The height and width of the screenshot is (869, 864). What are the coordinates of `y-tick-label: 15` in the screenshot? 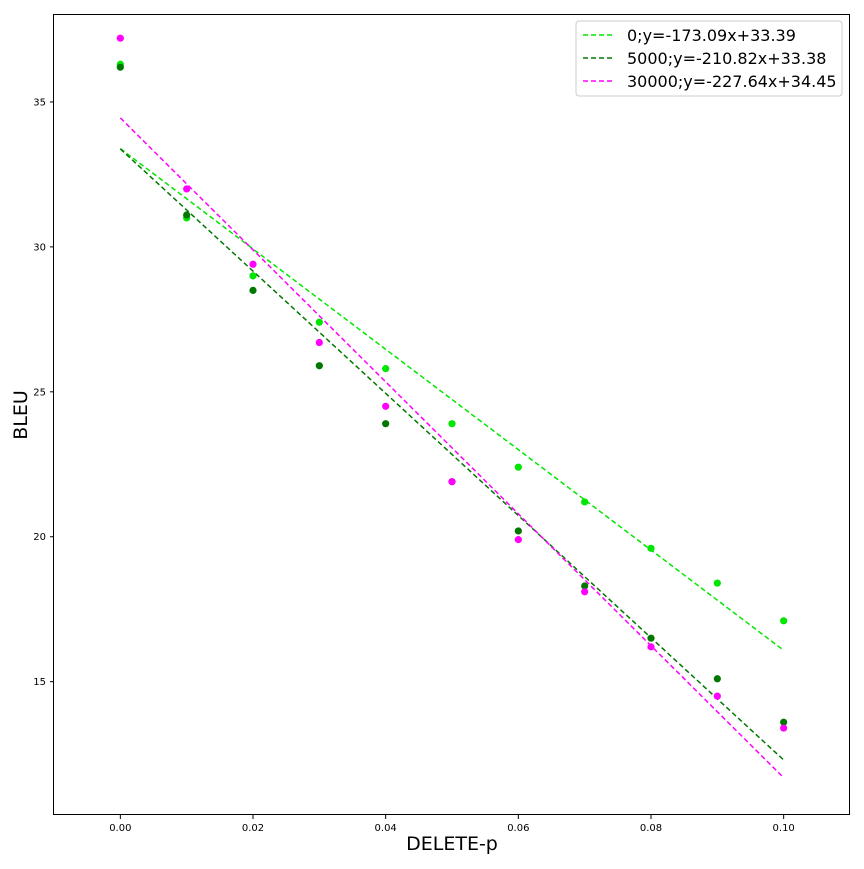 It's located at (39, 682).